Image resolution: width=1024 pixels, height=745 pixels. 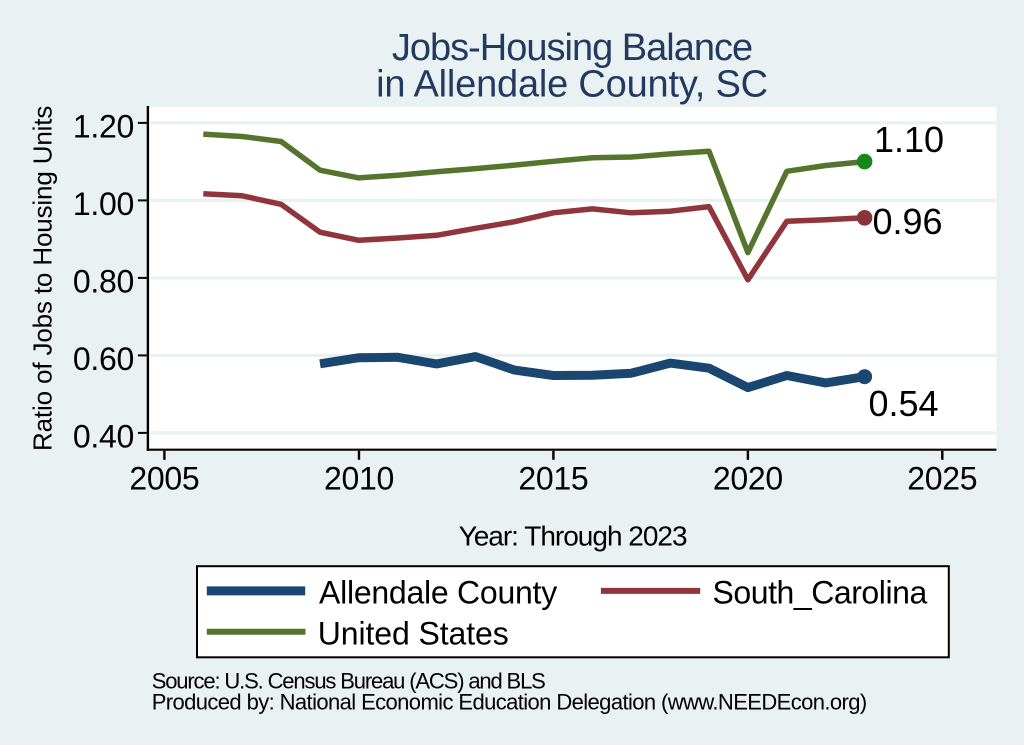 What do you see at coordinates (103, 204) in the screenshot?
I see `svg-text: 1.00` at bounding box center [103, 204].